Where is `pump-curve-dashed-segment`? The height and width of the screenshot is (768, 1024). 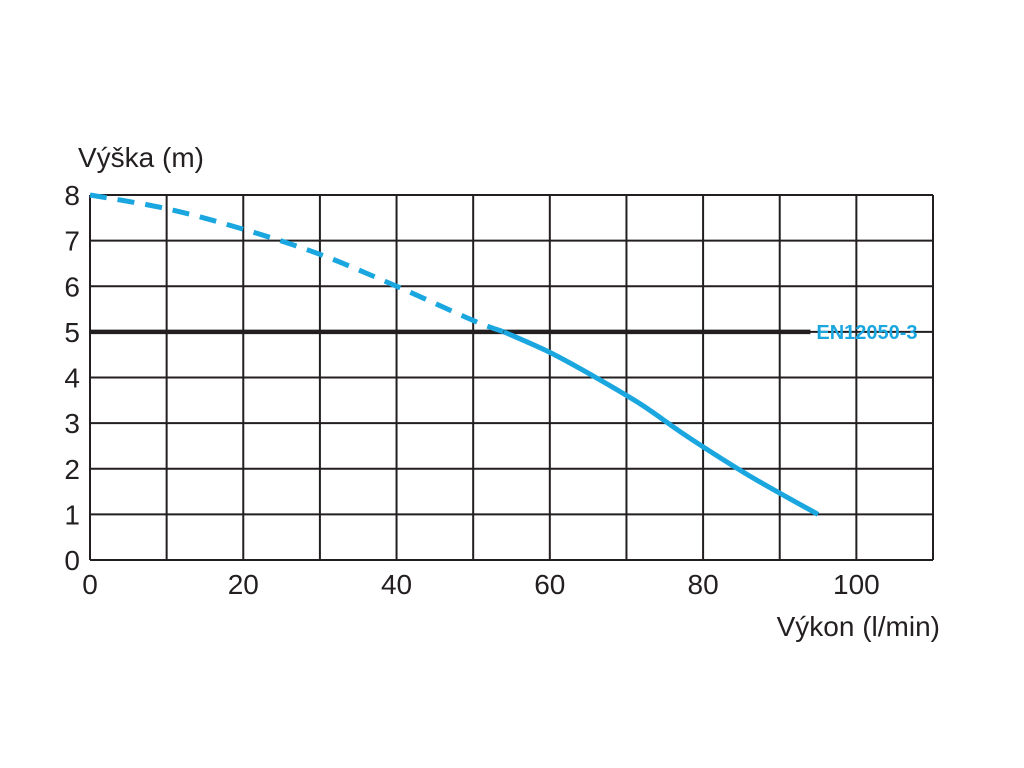
pump-curve-dashed-segment is located at coordinates (297, 263).